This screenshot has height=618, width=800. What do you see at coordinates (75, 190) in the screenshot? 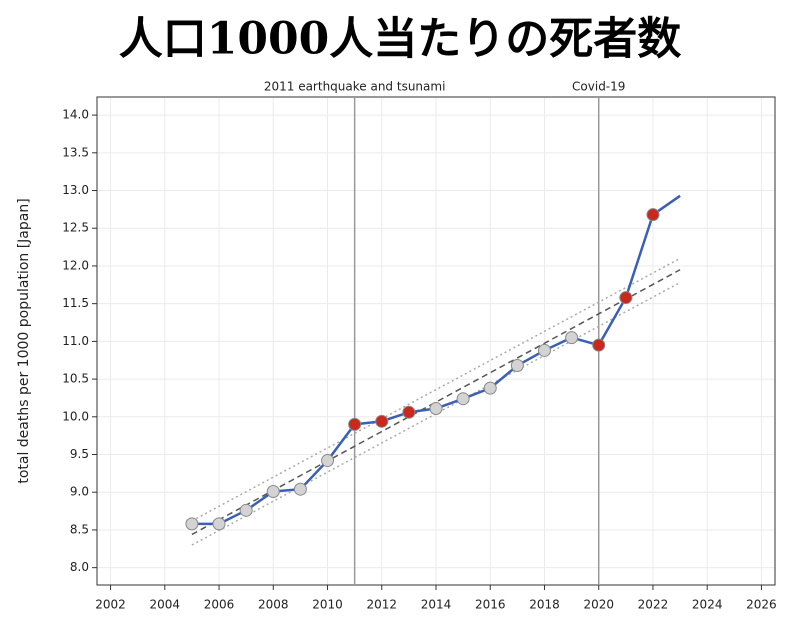
I see `y-tick-label: 13.0` at bounding box center [75, 190].